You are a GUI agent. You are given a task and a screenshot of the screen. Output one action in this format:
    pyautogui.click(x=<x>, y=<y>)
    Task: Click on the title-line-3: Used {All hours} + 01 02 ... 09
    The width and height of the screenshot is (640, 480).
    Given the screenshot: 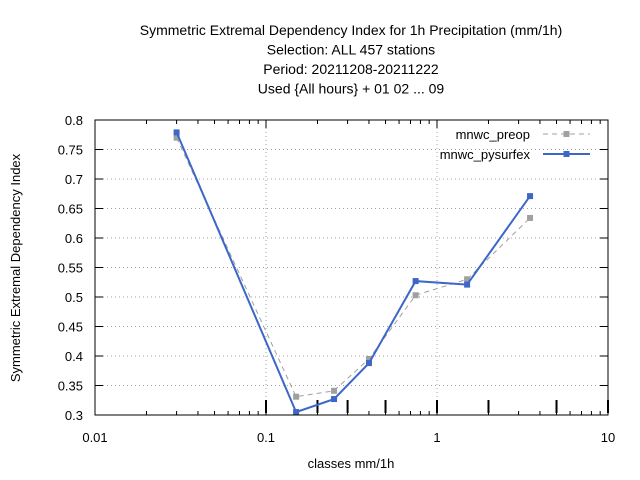 What is the action you would take?
    pyautogui.click(x=351, y=89)
    